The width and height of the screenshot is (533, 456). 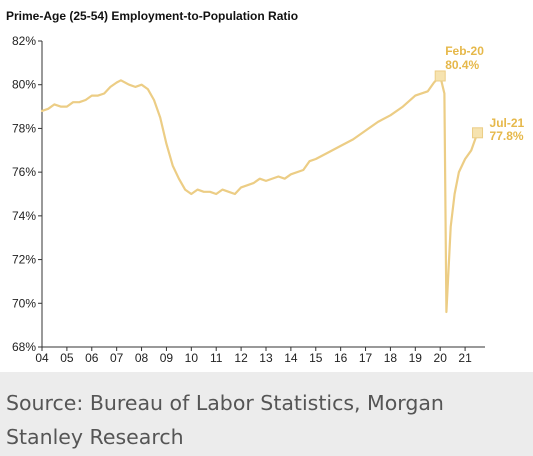 What do you see at coordinates (24, 216) in the screenshot?
I see `y-tick-label: 74%` at bounding box center [24, 216].